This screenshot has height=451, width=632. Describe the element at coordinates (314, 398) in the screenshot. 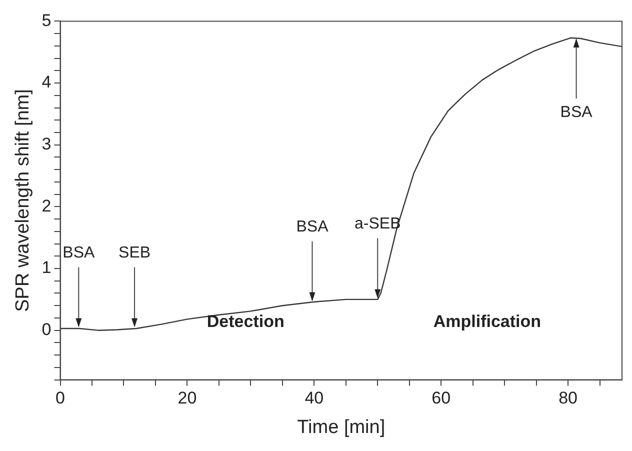

I see `x-tick-label: 40` at that location.